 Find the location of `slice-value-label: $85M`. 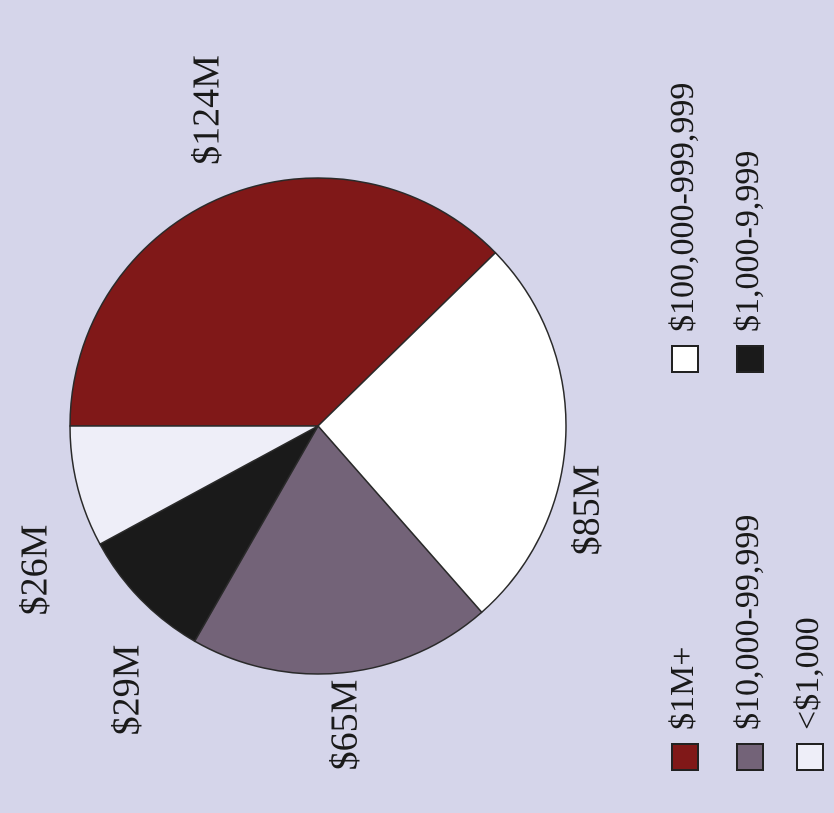

slice-value-label: $85M is located at coordinates (587, 510).